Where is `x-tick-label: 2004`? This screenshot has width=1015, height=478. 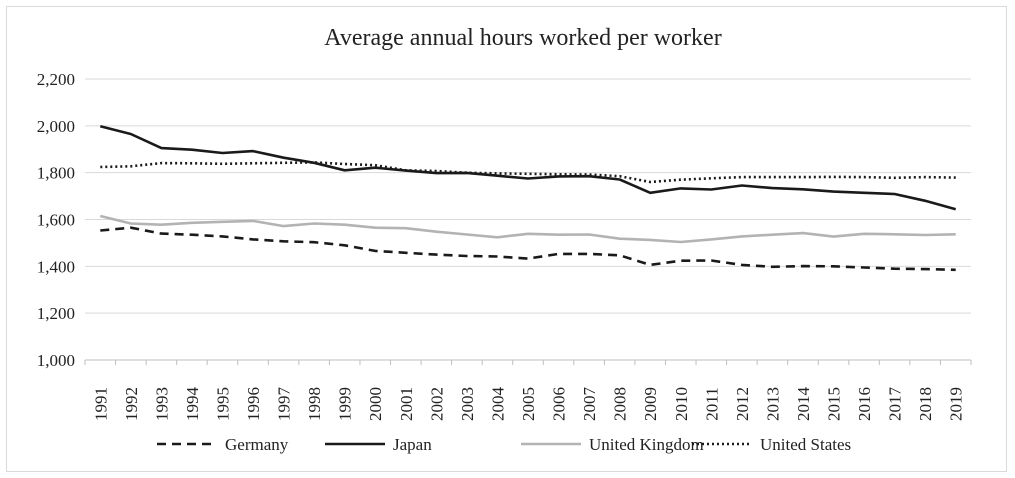 x-tick-label: 2004 is located at coordinates (497, 403).